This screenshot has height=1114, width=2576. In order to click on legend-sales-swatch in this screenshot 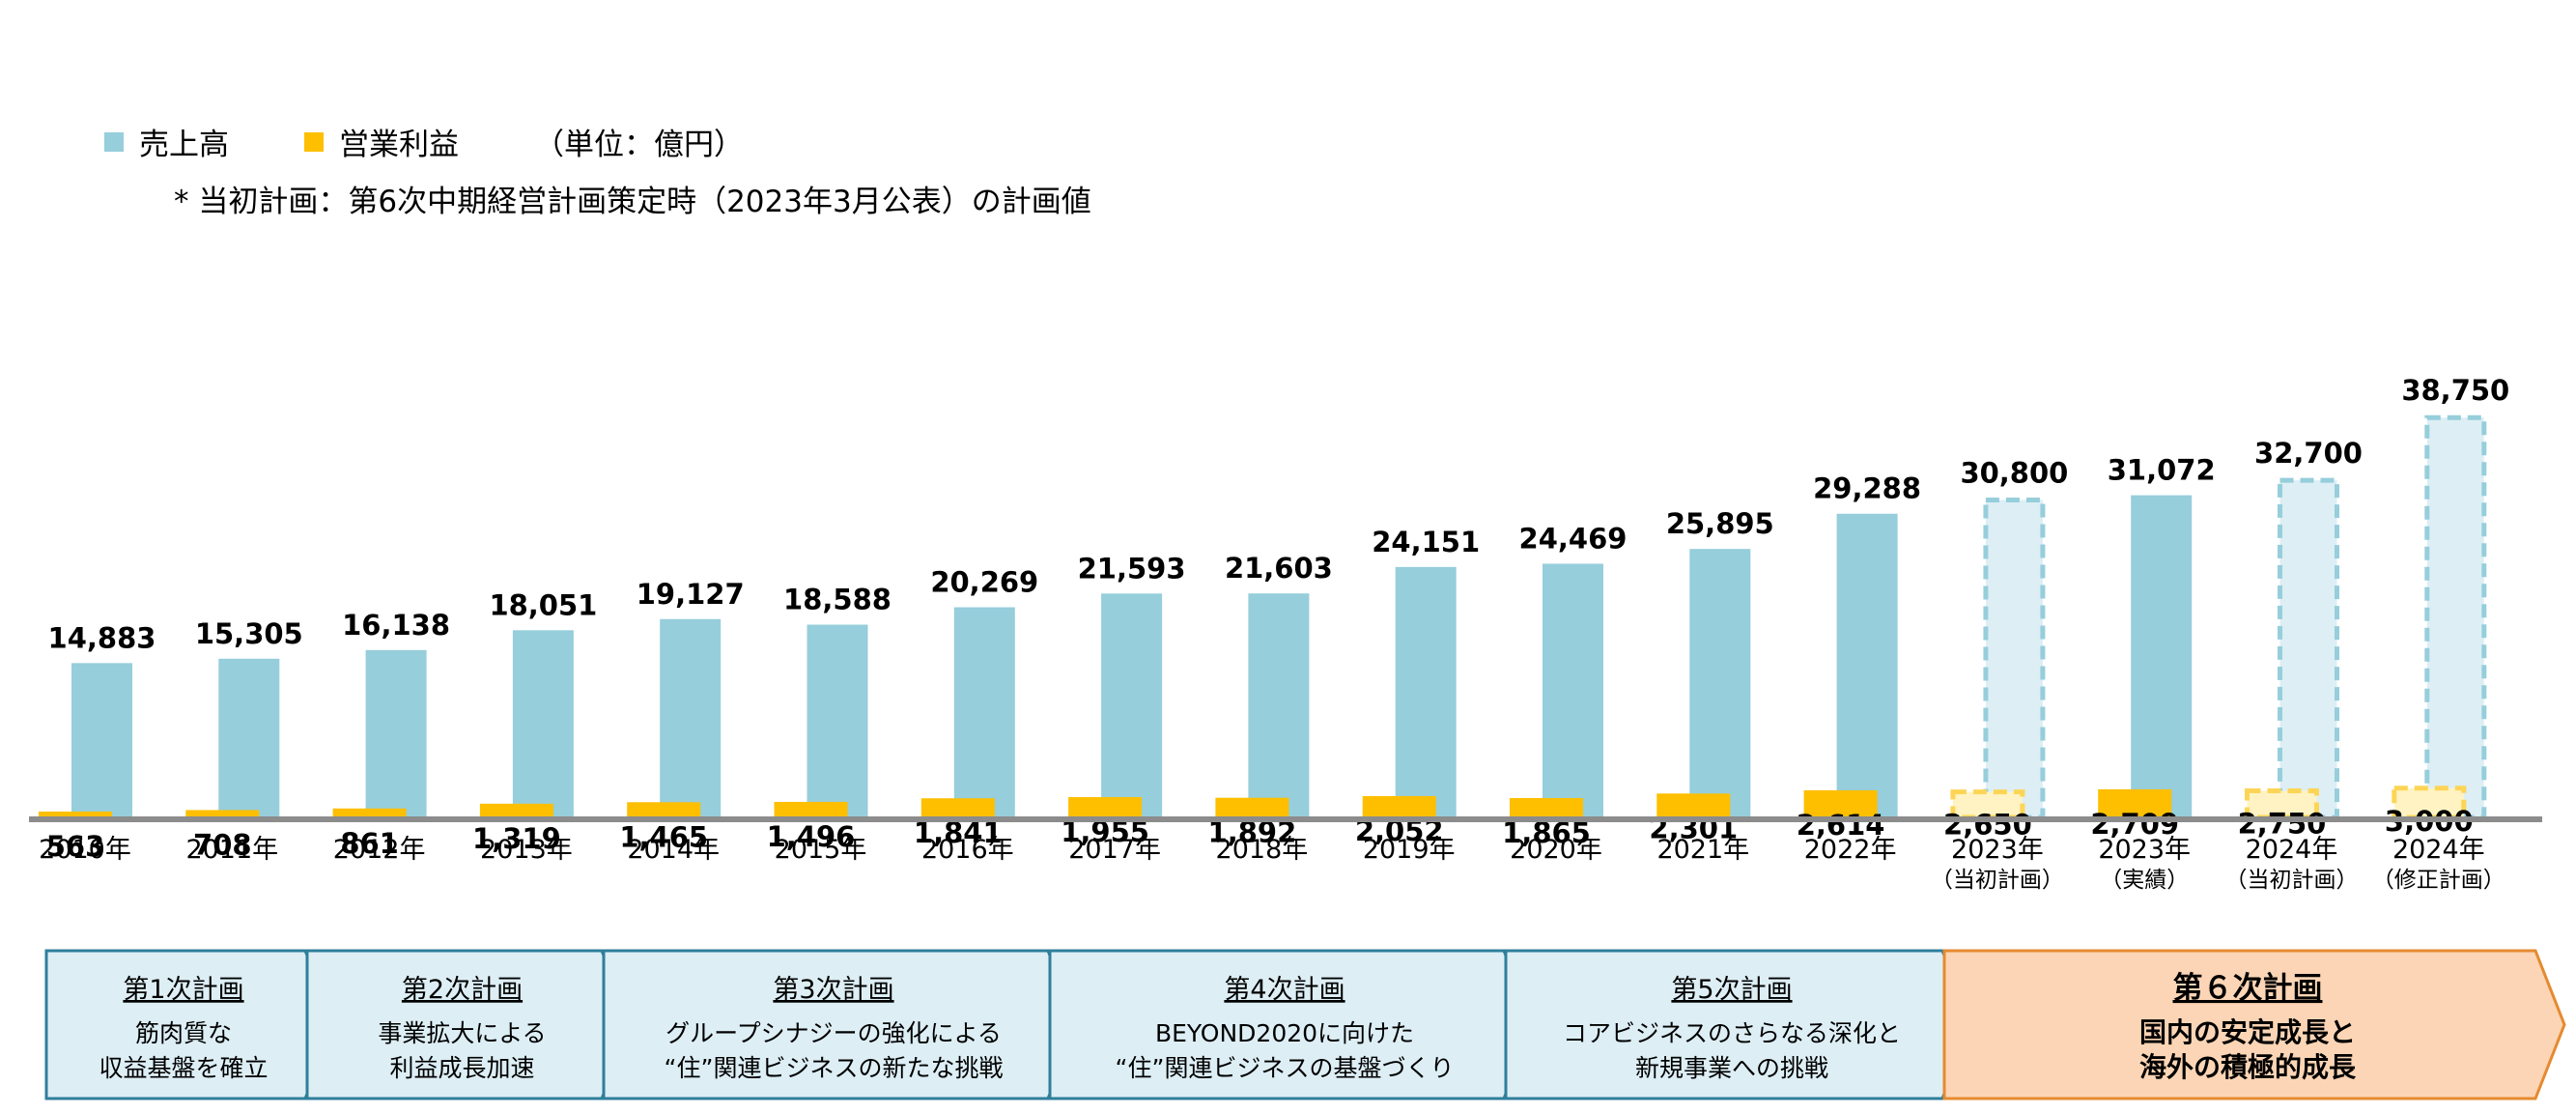, I will do `click(114, 141)`.